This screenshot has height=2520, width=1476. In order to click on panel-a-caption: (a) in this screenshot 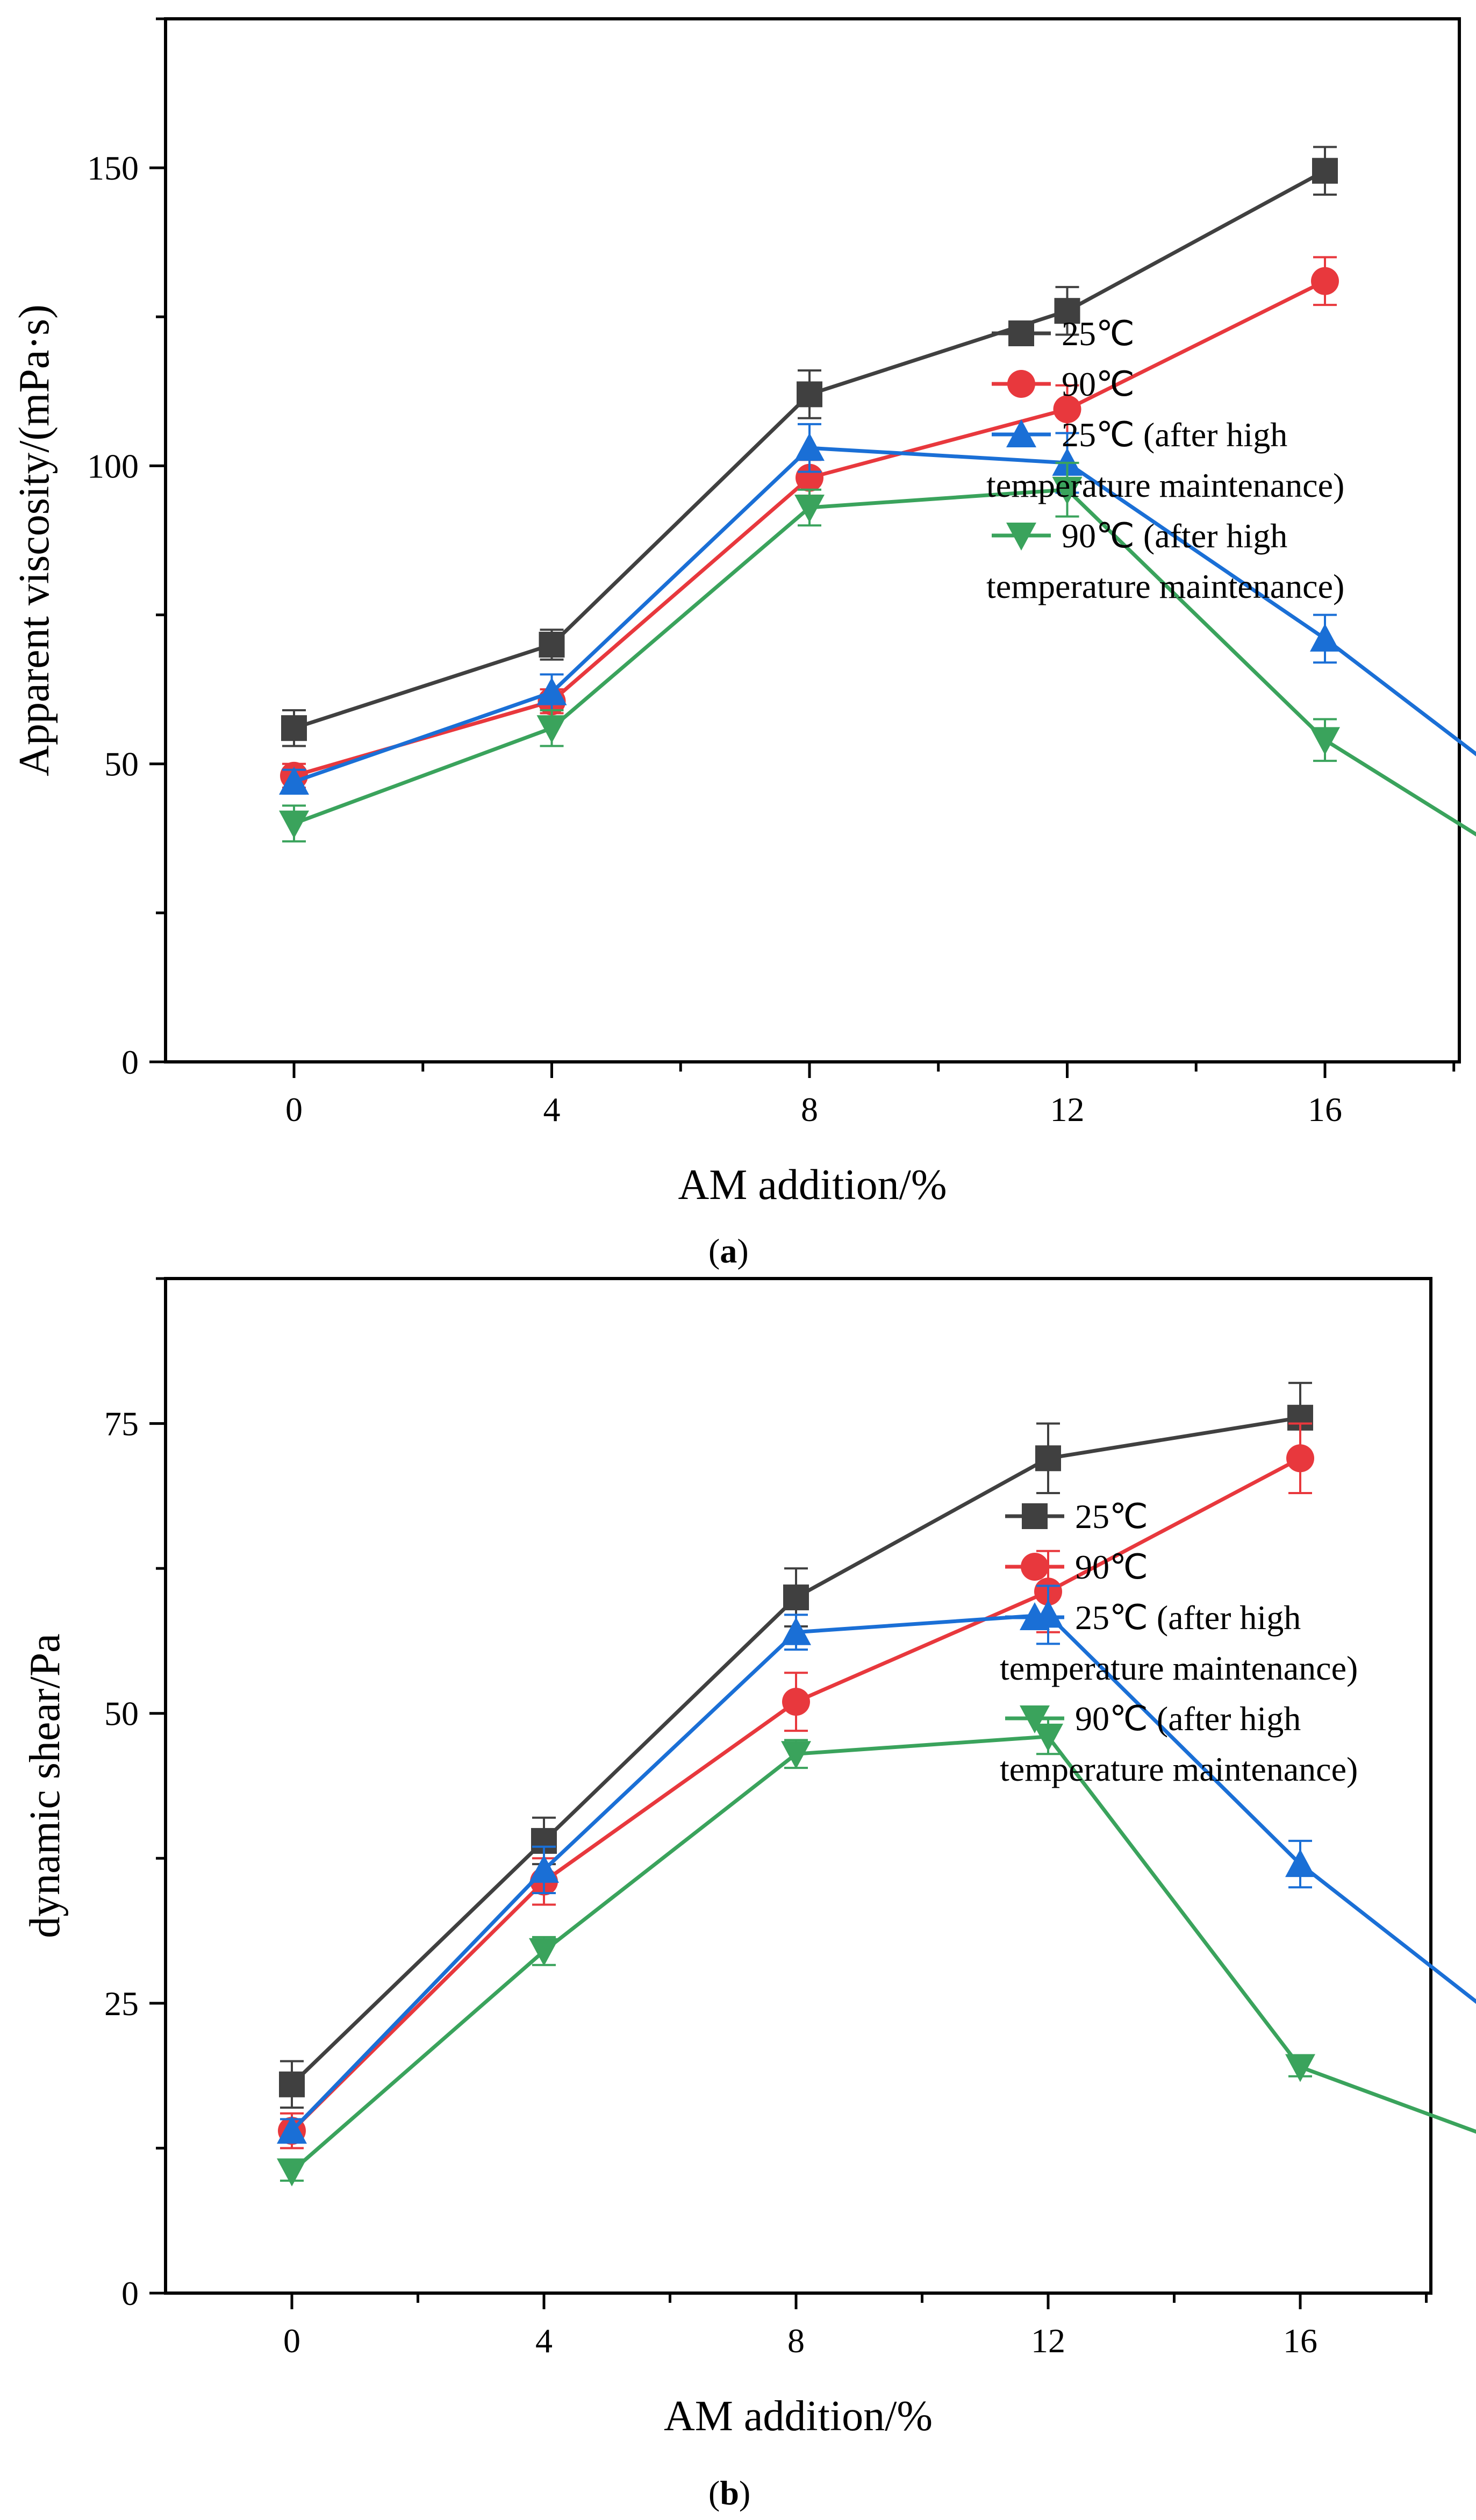, I will do `click(729, 1251)`.